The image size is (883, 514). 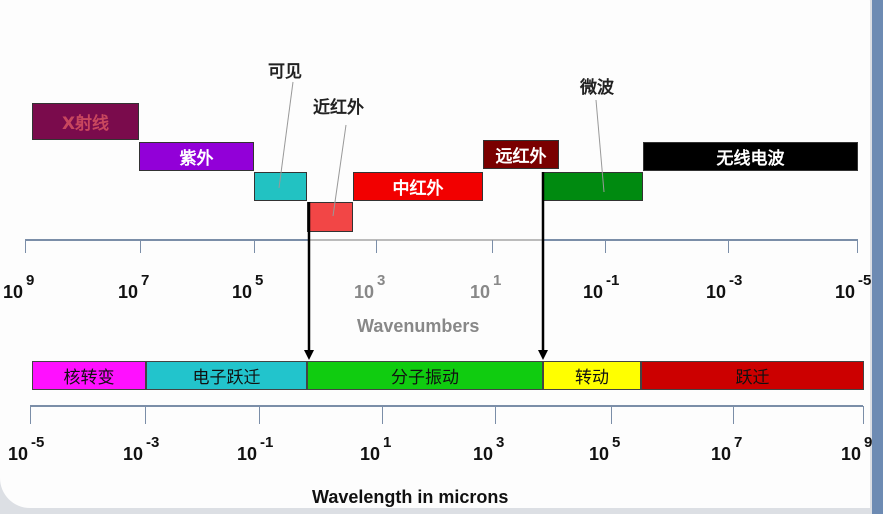 What do you see at coordinates (226, 375) in the screenshot?
I see `band-electronic-transition: 电子跃迁` at bounding box center [226, 375].